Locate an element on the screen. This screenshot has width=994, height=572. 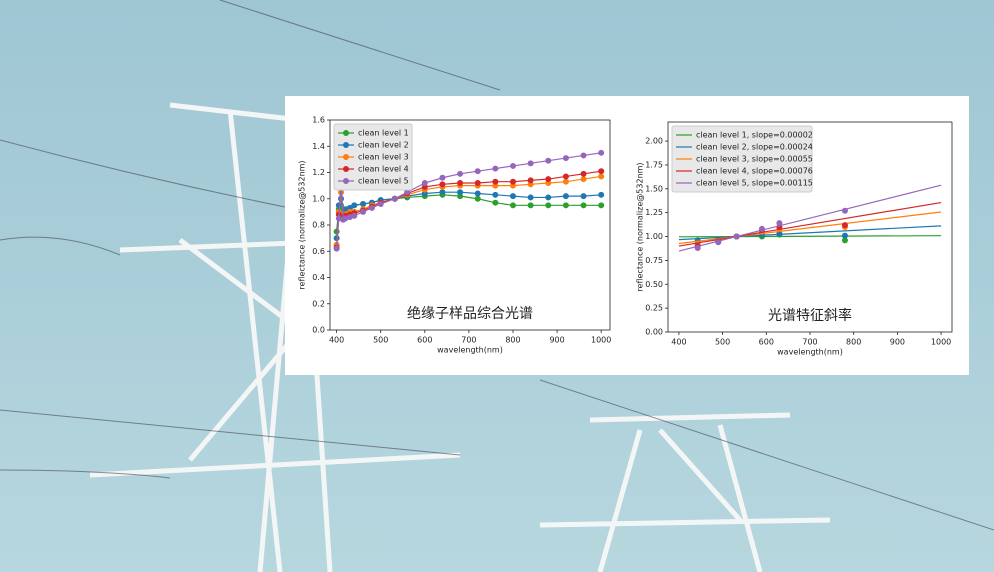
x-tick-label: 400 is located at coordinates (678, 342).